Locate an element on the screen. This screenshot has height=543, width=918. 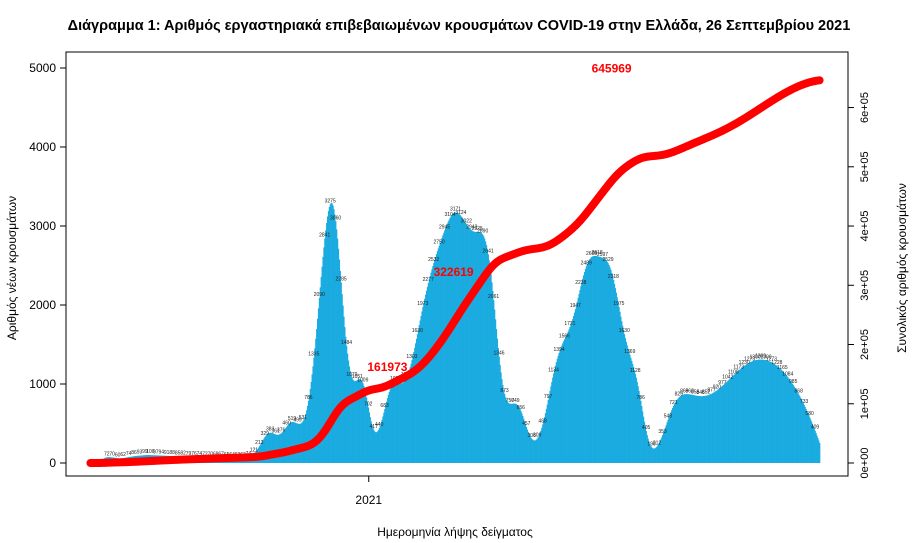
bar-value-label: 1300 is located at coordinates (755, 357).